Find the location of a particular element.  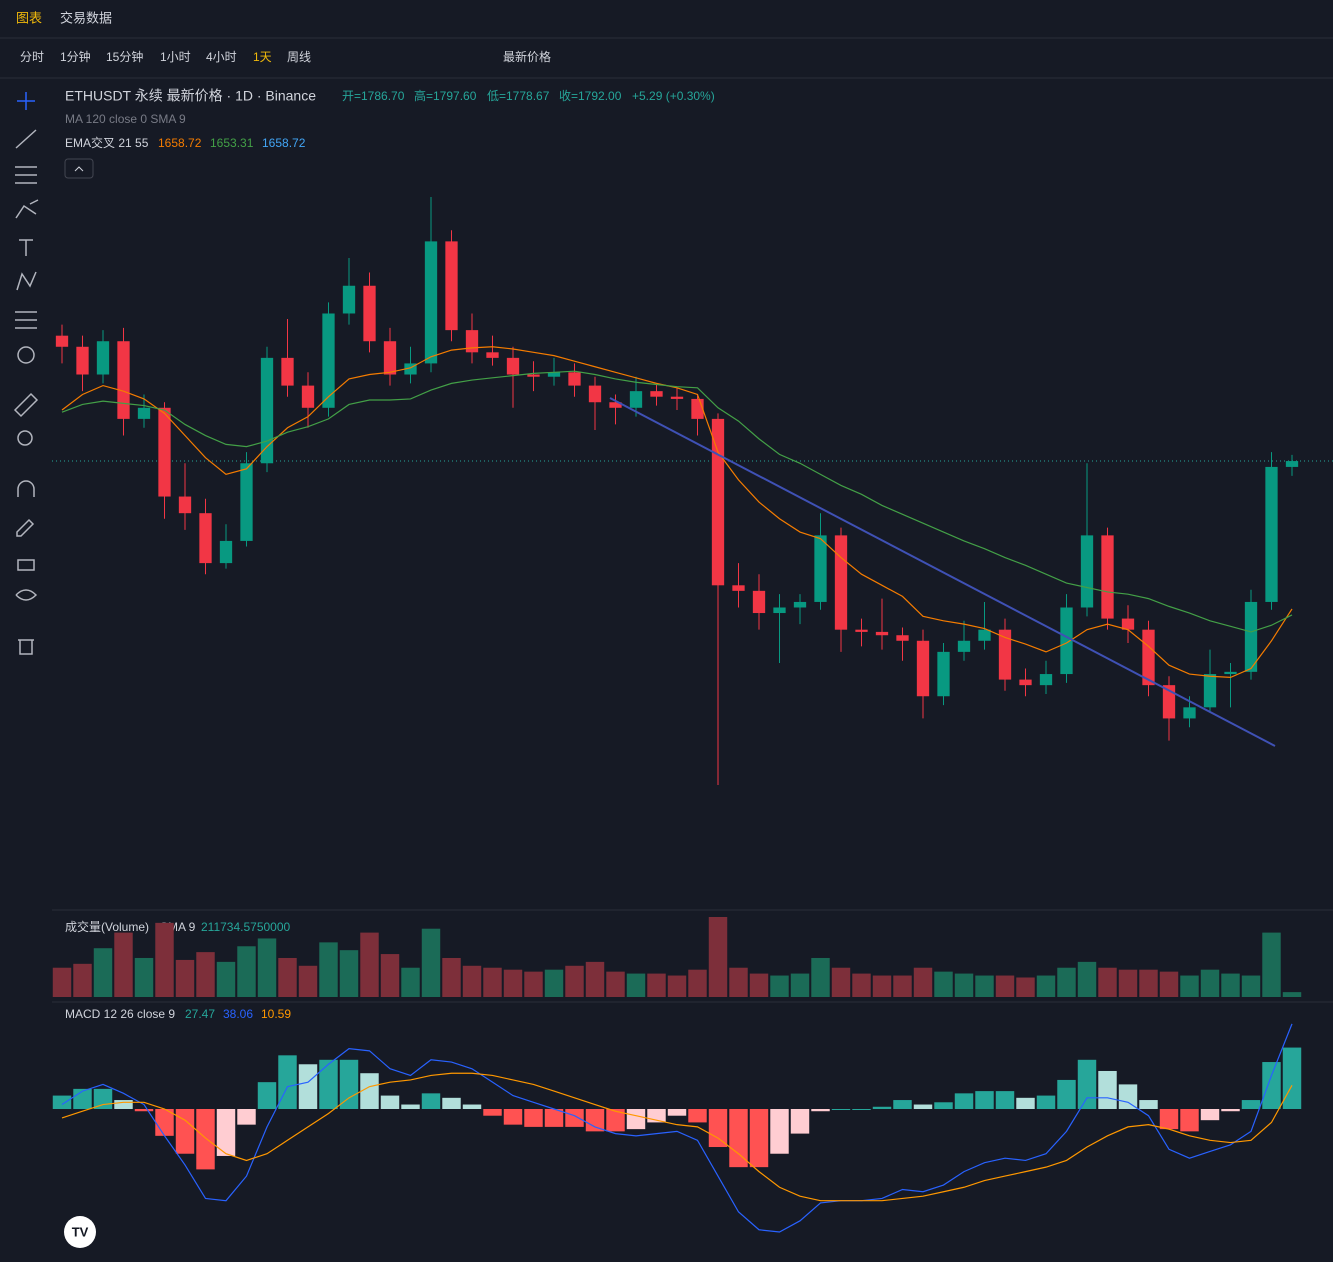

toolbar-button: 4小时 is located at coordinates (221, 57).